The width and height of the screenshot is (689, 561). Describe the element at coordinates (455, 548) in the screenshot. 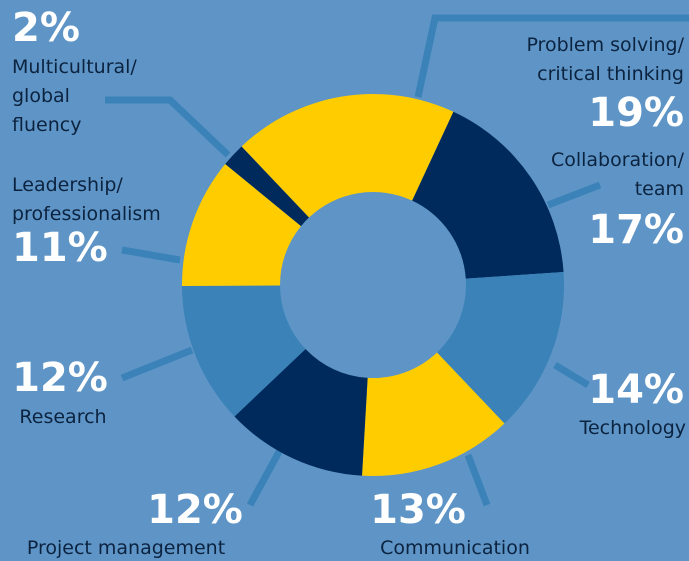

I see `category-label: Communication` at that location.